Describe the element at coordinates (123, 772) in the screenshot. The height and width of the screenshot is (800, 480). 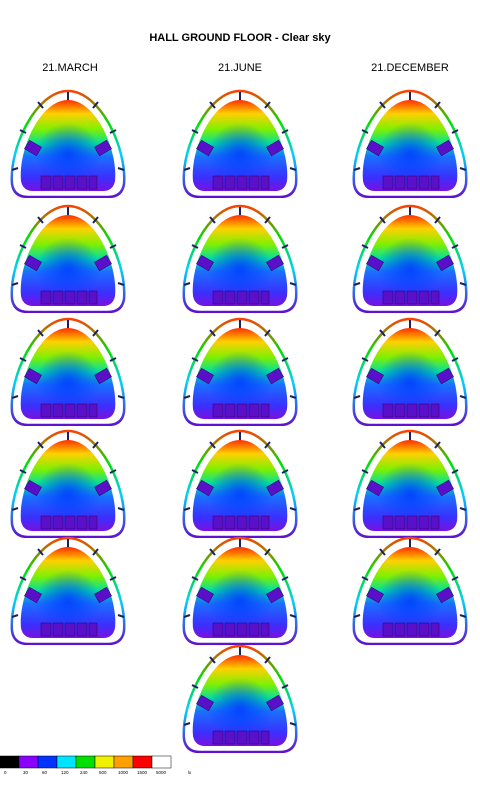
I see `legend-label: 1000` at that location.